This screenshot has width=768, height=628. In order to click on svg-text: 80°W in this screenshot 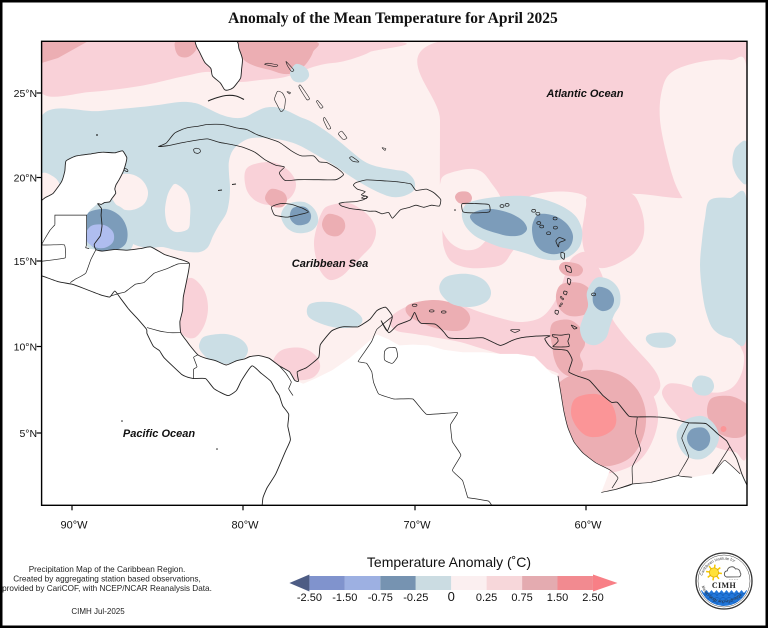, I will do `click(245, 525)`.